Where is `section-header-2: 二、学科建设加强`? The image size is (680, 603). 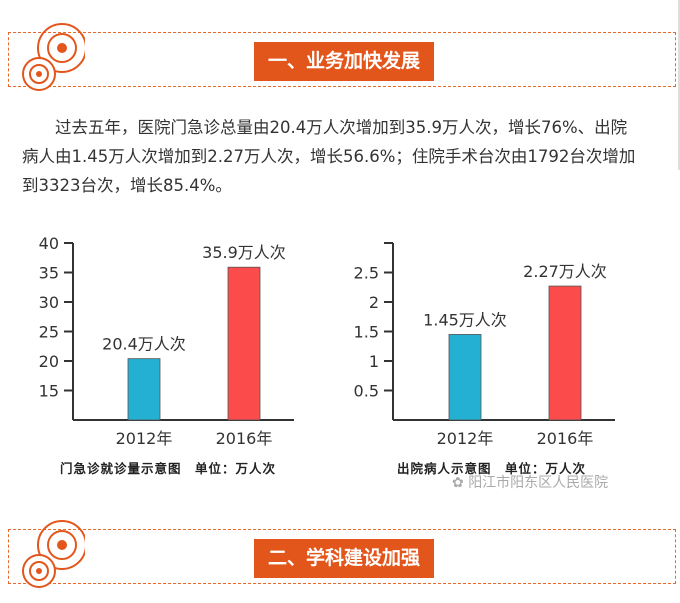
section-header-2: 二、学科建设加强 is located at coordinates (342, 554).